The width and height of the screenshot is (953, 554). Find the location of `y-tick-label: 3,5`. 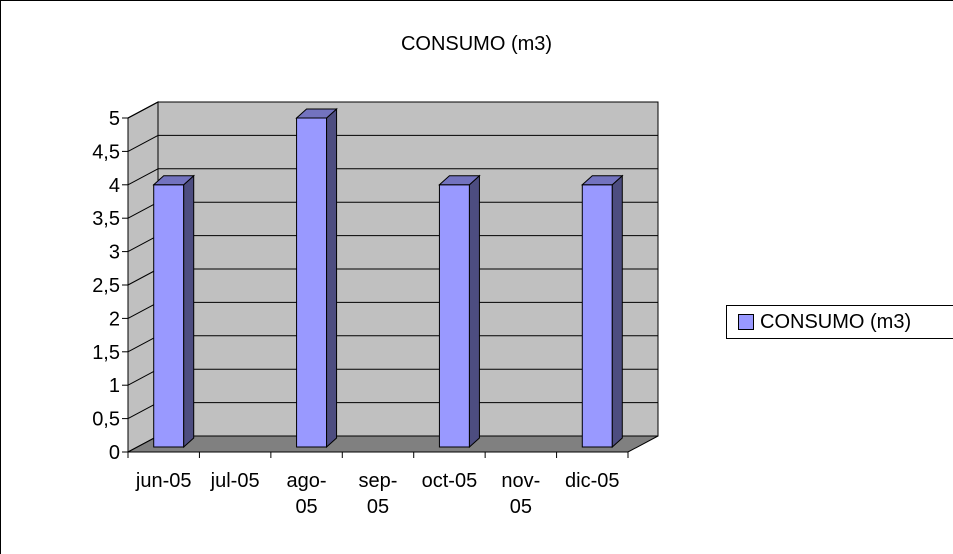

y-tick-label: 3,5 is located at coordinates (106, 219).